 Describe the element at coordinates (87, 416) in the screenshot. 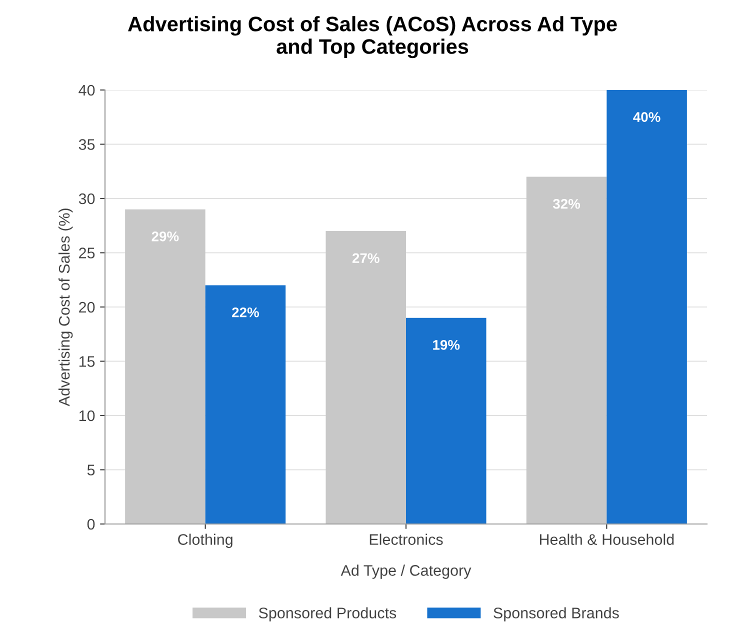

I see `y-tick-label: 10` at that location.